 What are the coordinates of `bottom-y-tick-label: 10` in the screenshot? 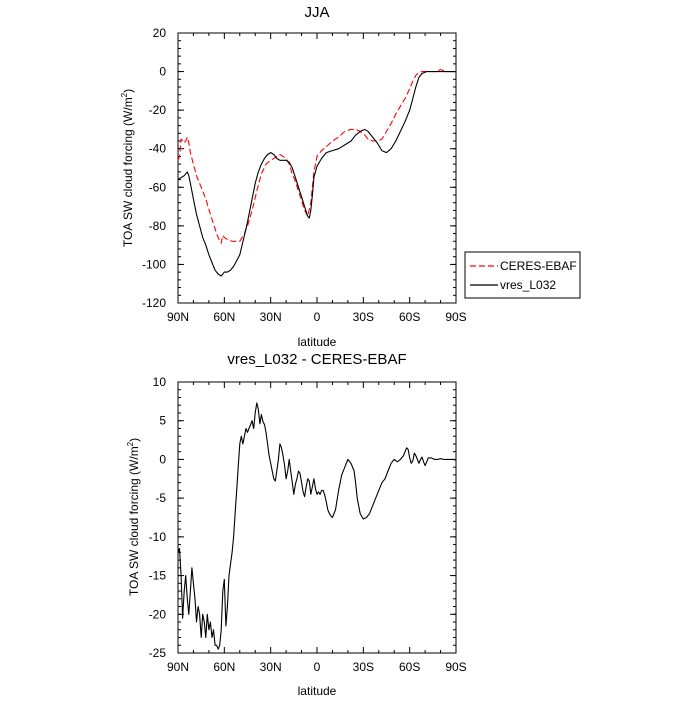 It's located at (160, 382).